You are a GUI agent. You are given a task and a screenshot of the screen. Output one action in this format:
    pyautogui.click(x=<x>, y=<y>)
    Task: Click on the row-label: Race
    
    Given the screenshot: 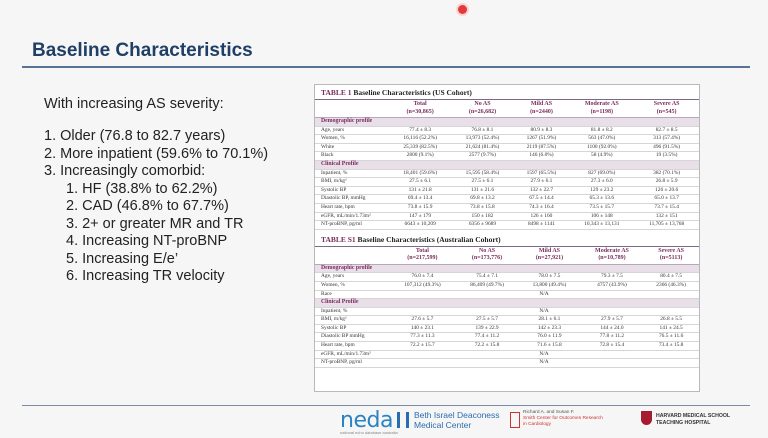 What is the action you would take?
    pyautogui.click(x=352, y=295)
    